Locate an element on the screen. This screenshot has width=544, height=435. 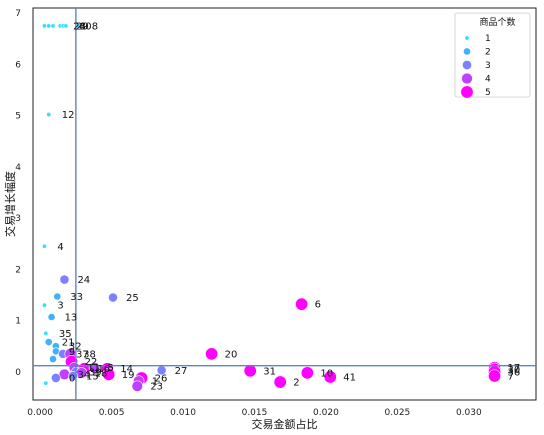
x-axis-label: 交易金额占比 is located at coordinates (285, 424).